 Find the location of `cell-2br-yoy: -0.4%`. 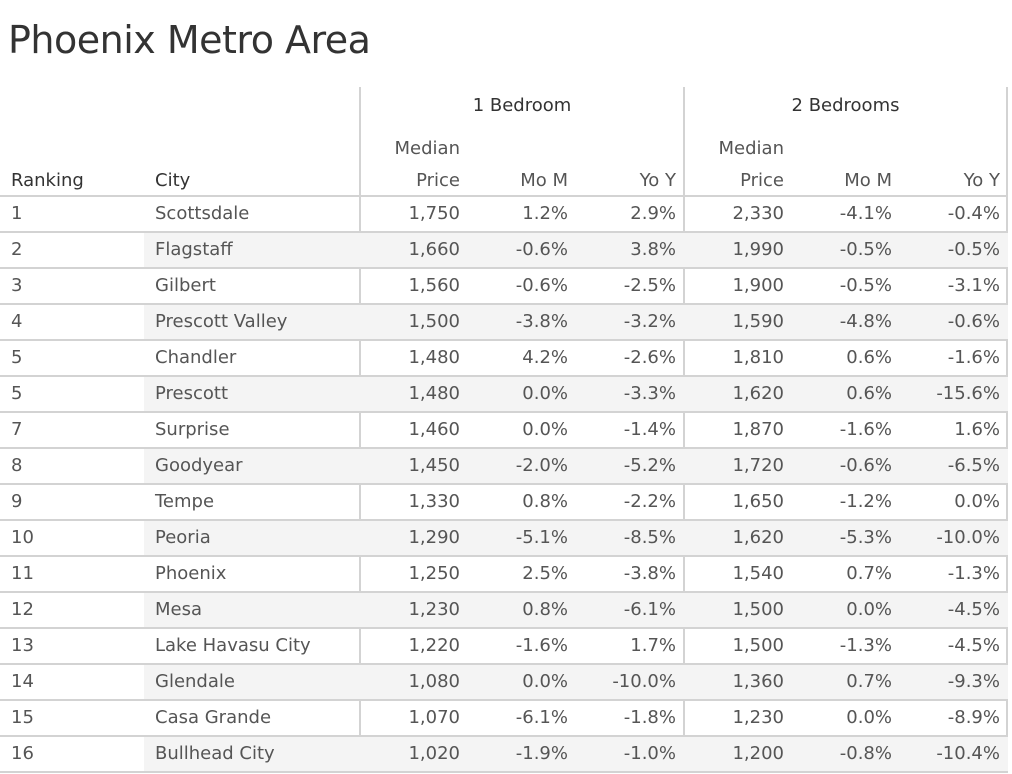

cell-2br-yoy: -0.4% is located at coordinates (973, 213).